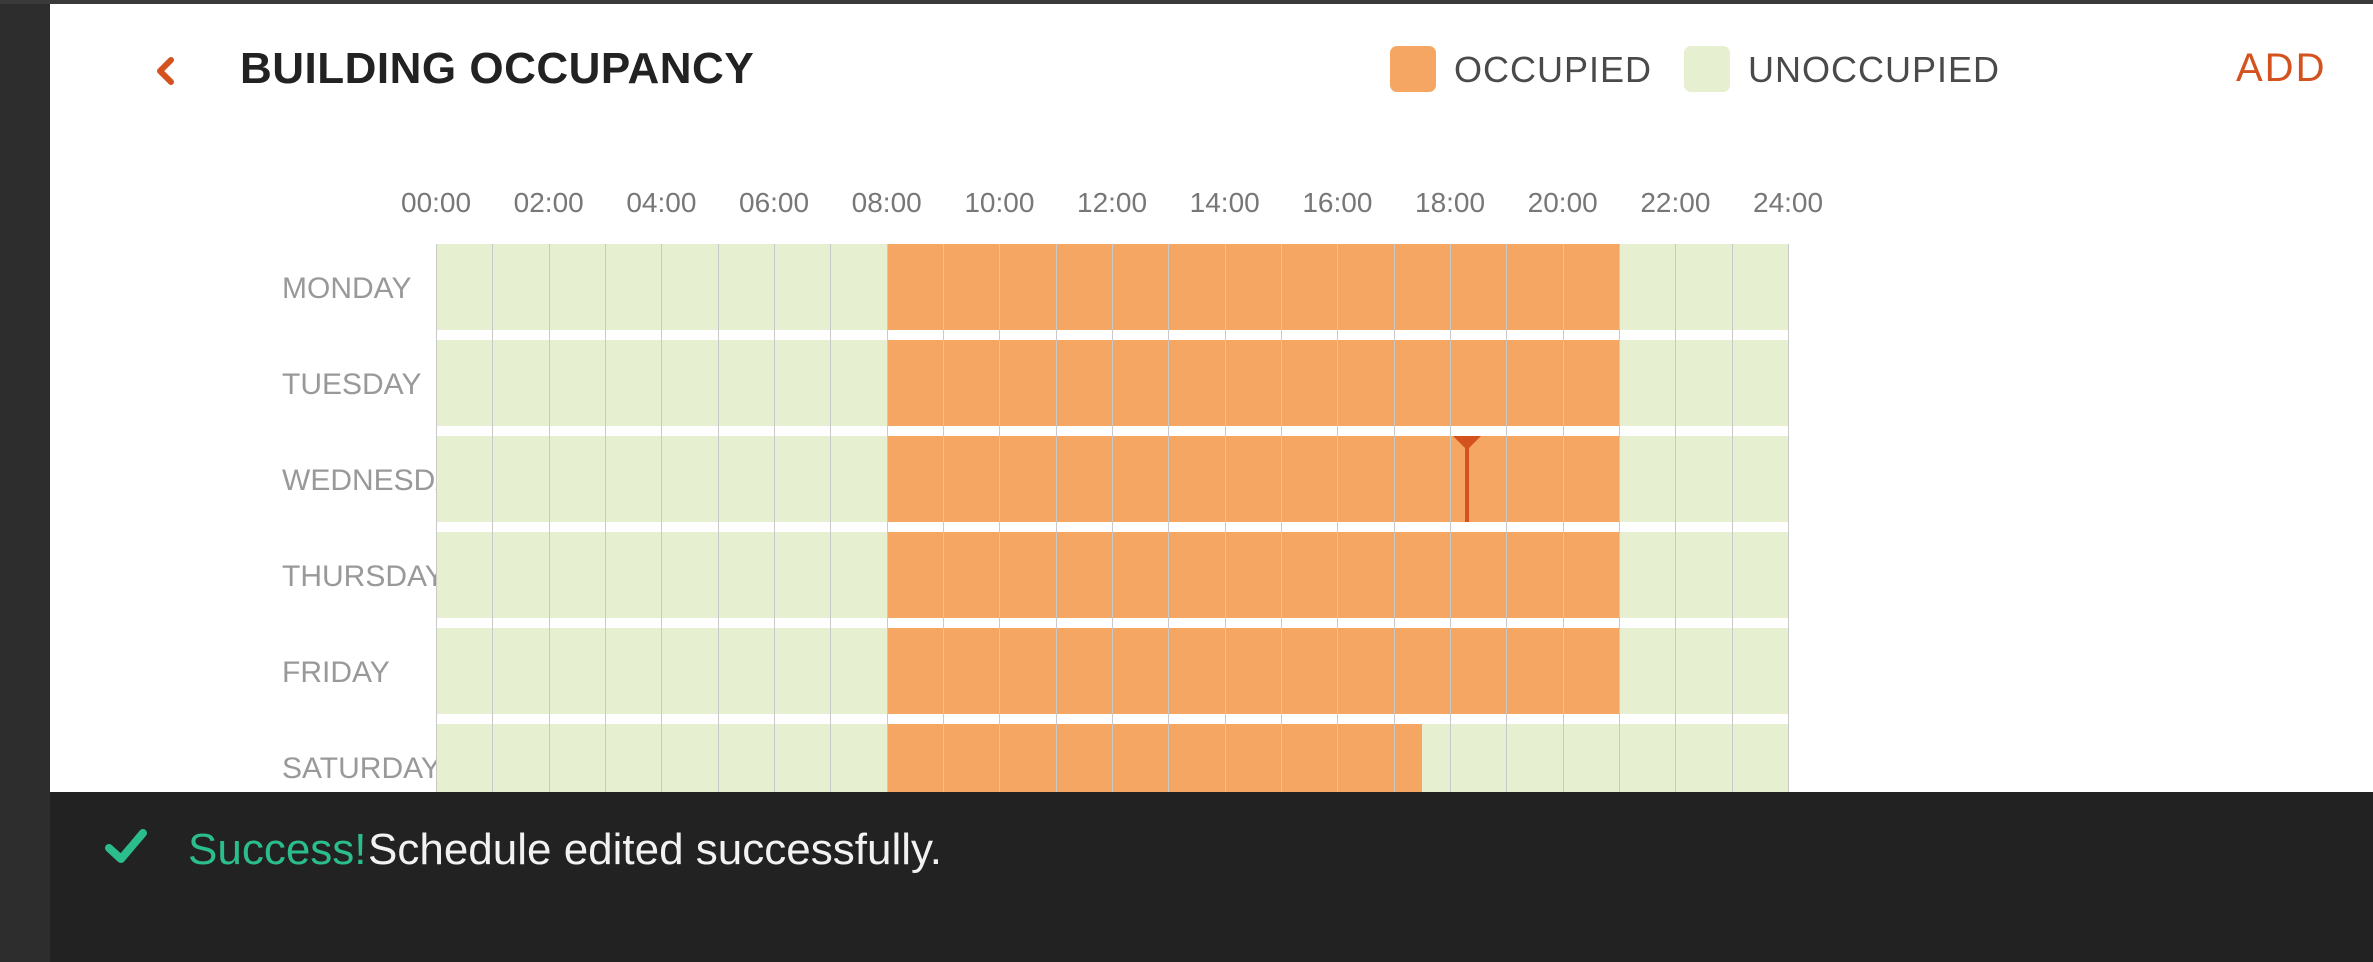  I want to click on chevron-left-icon, so click(165, 73).